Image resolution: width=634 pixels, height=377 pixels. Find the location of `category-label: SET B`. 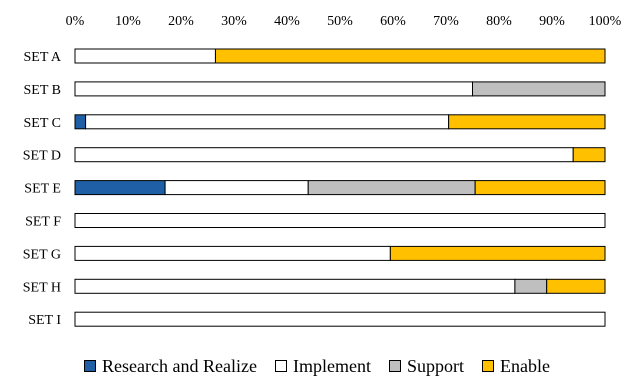

category-label: SET B is located at coordinates (42, 90).